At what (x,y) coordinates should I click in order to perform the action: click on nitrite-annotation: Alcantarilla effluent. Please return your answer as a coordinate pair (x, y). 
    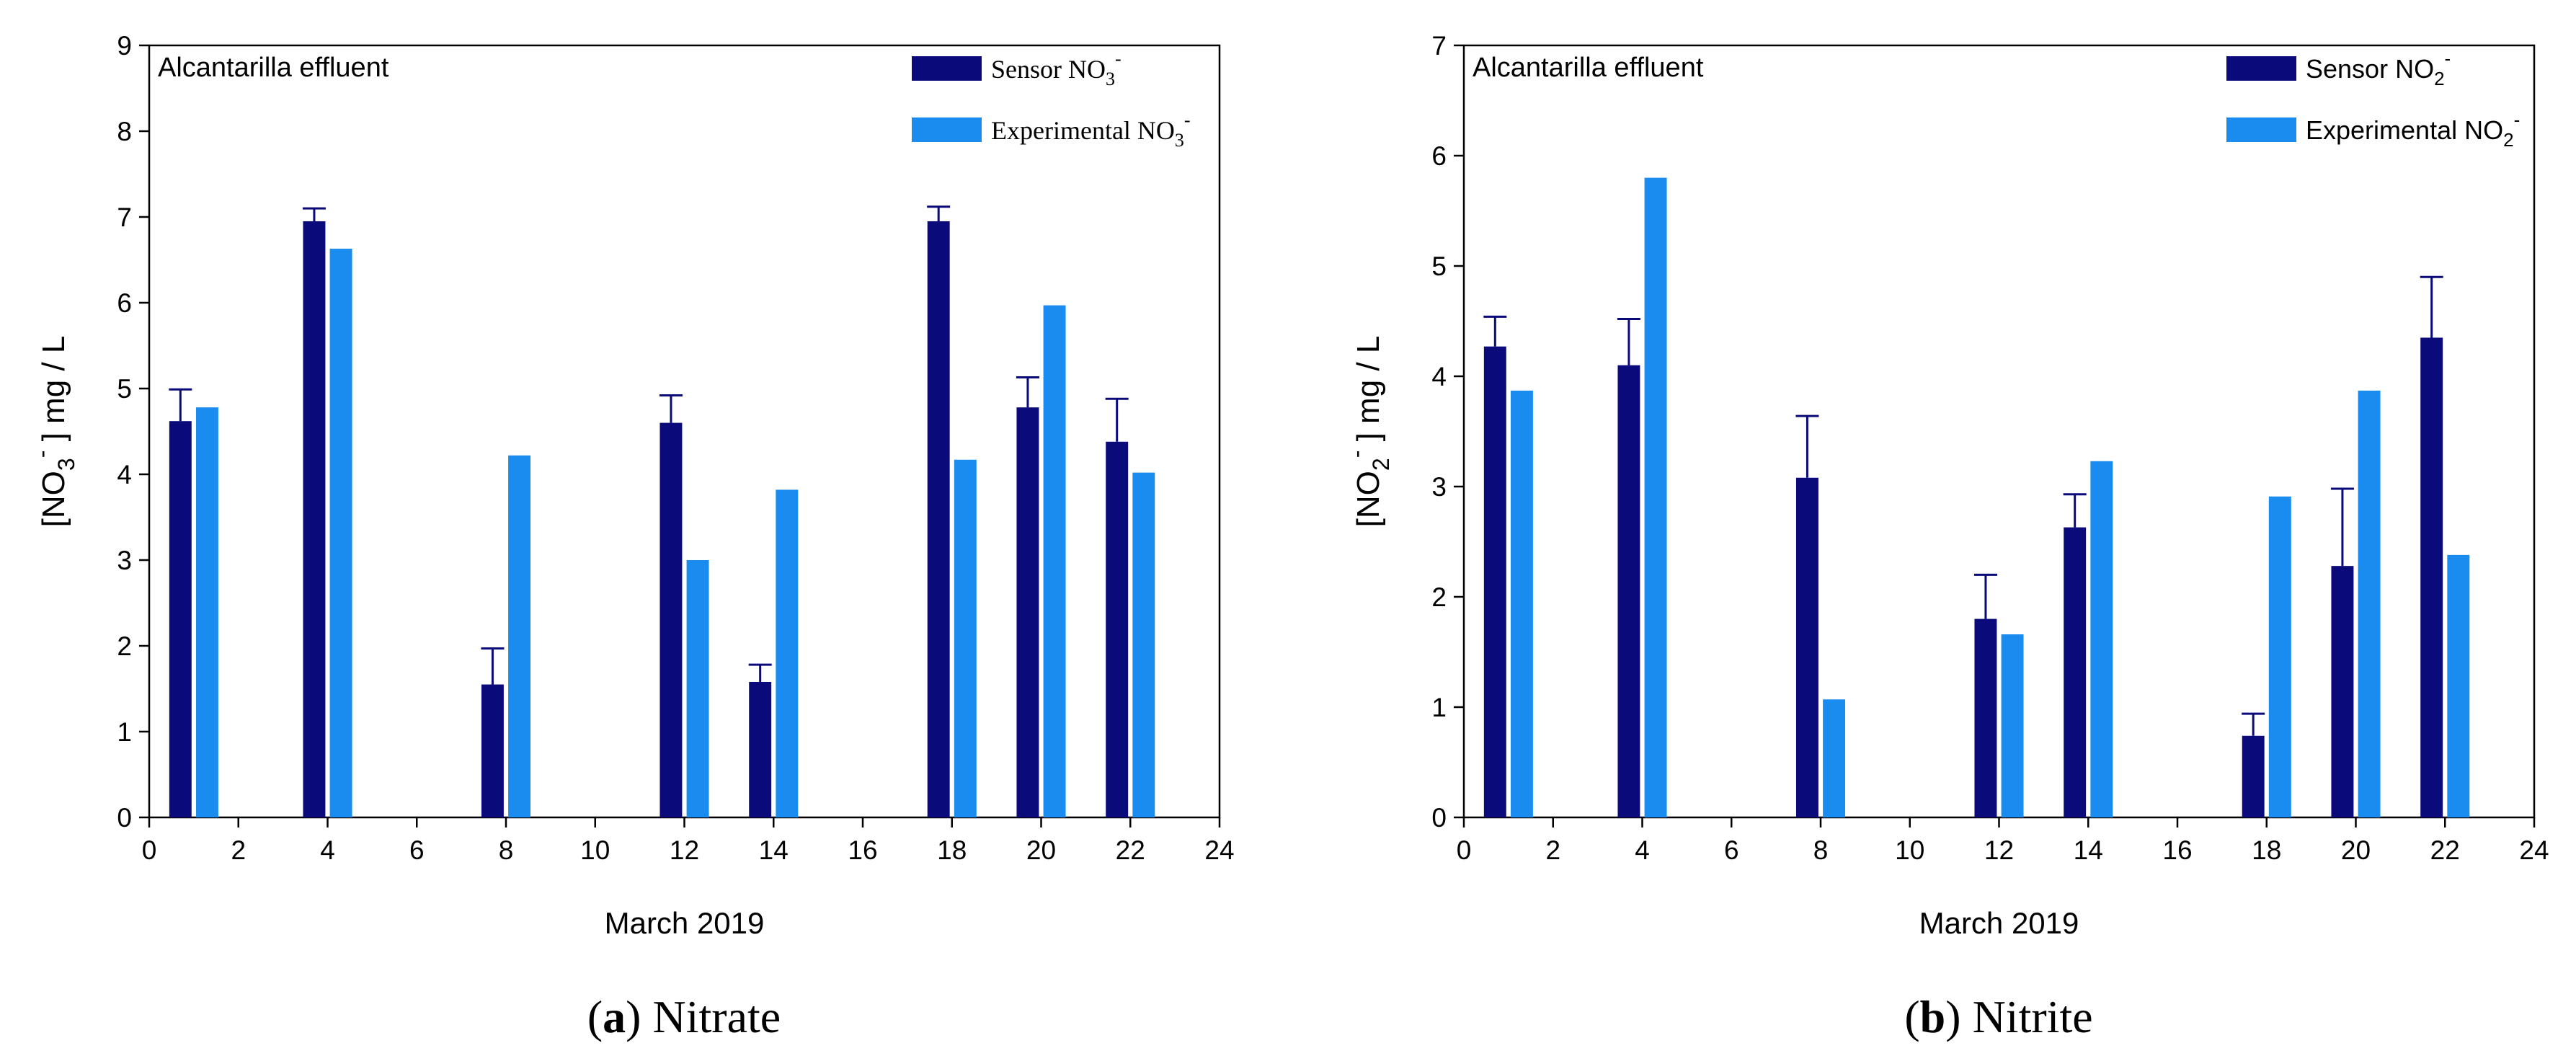
    Looking at the image, I should click on (1589, 68).